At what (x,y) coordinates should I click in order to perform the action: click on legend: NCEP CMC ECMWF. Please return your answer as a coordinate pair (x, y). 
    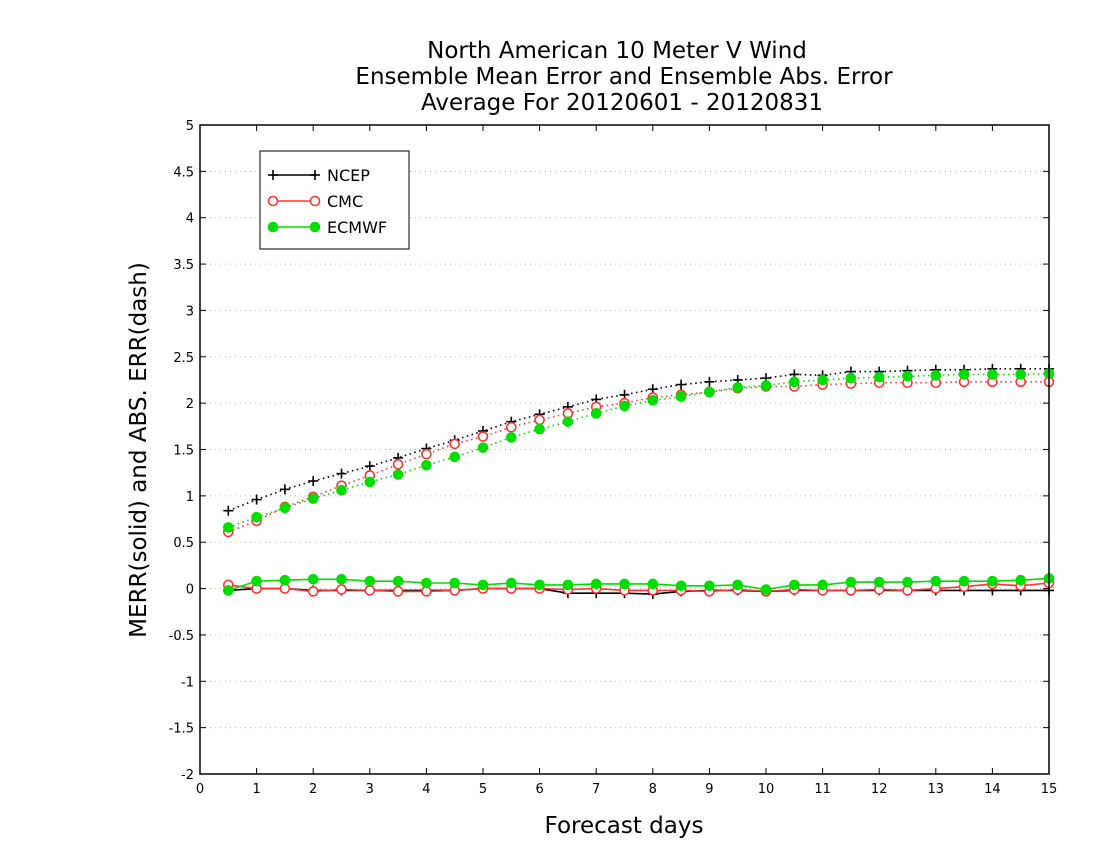
    Looking at the image, I should click on (334, 200).